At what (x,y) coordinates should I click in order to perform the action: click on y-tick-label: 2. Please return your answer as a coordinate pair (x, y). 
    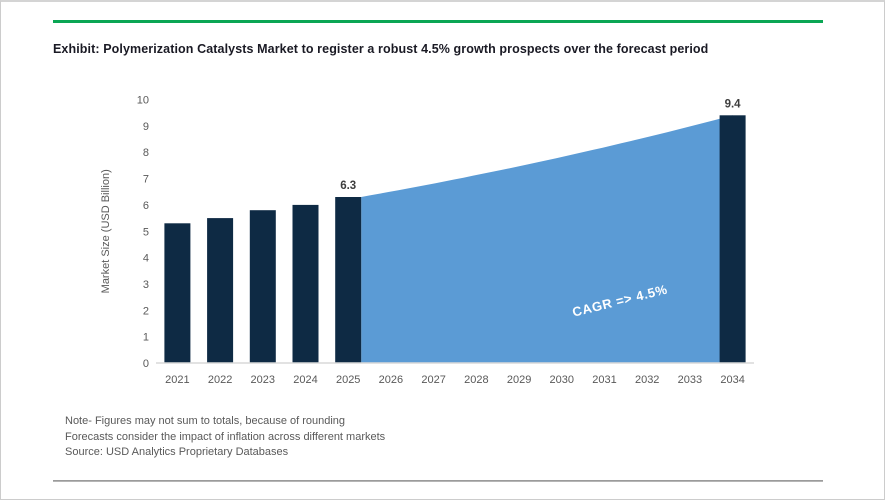
    Looking at the image, I should click on (146, 311).